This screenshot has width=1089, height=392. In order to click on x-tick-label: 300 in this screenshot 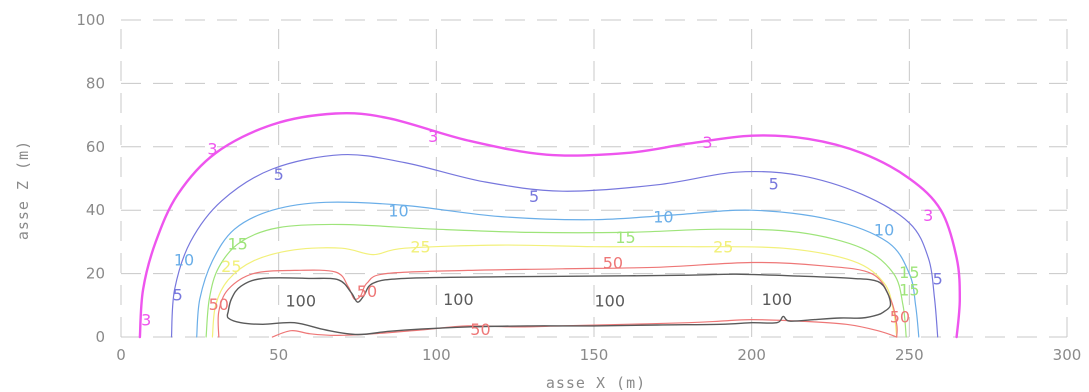, I will do `click(1067, 355)`.